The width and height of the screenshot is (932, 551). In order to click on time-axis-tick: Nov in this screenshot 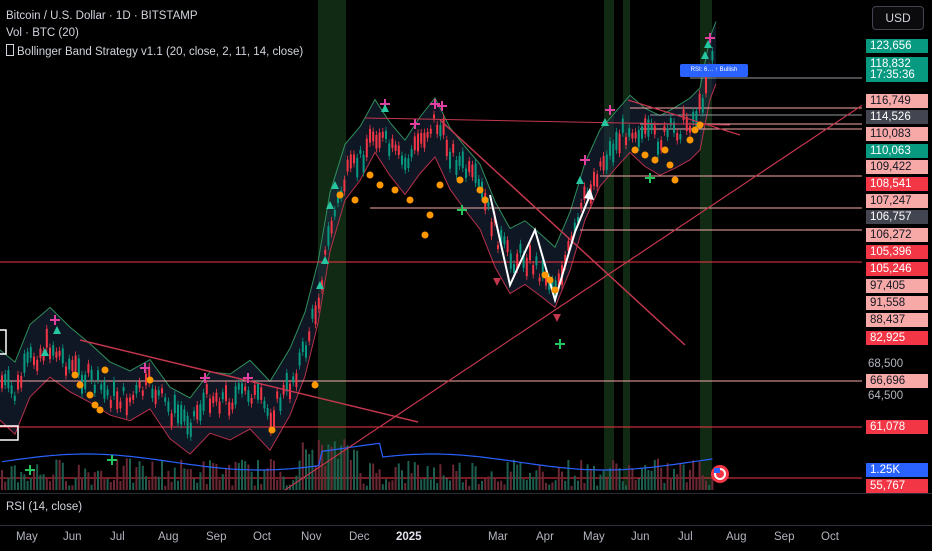, I will do `click(311, 537)`.